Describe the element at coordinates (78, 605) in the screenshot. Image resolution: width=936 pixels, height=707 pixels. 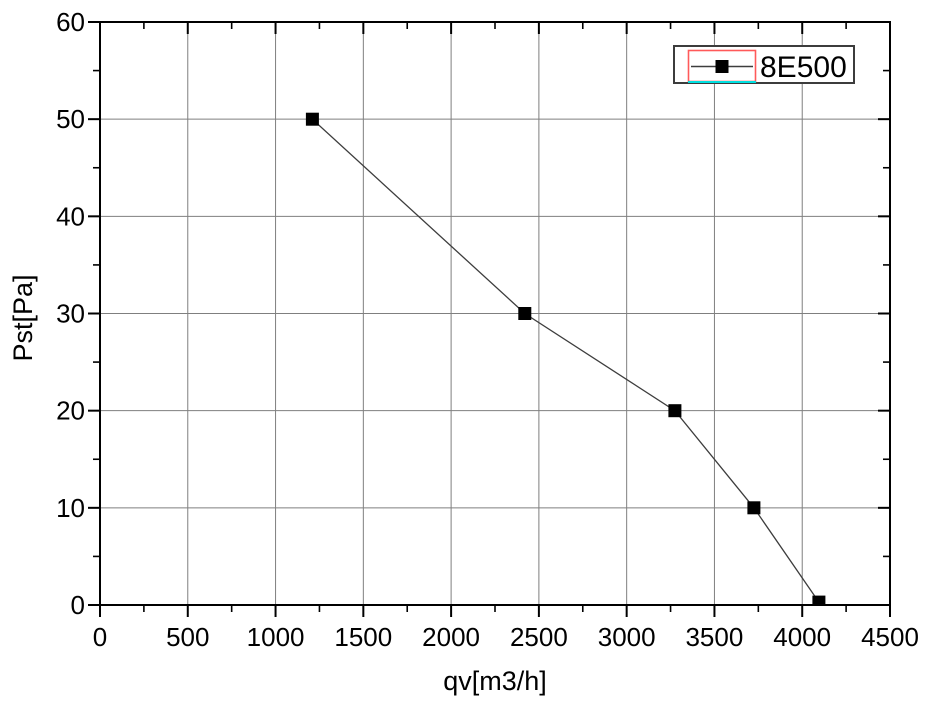
I see `y-tick-label: 0` at that location.